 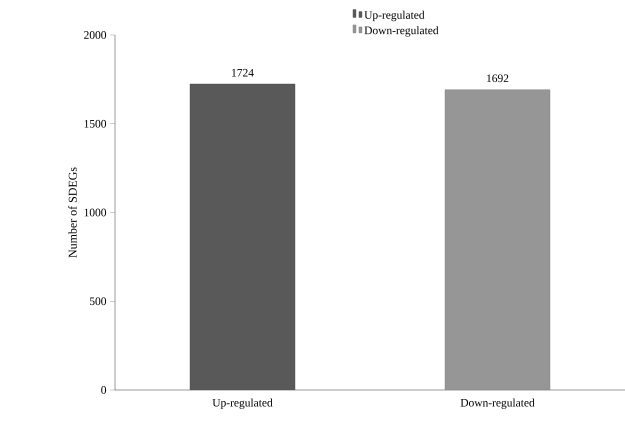 I want to click on y-tick-label: 0, so click(x=103, y=390).